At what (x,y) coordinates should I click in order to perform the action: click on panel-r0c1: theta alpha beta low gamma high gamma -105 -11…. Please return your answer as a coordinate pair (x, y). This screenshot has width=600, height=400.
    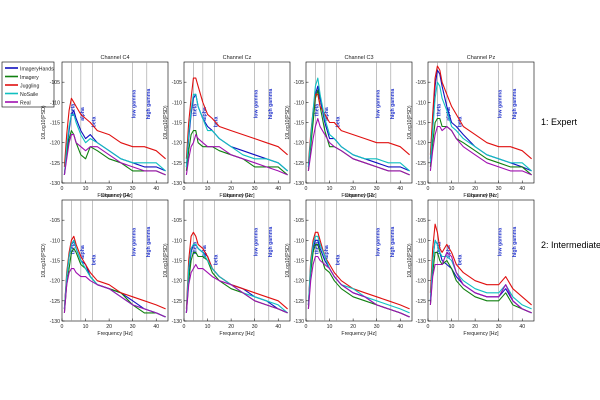
    Looking at the image, I should click on (227, 127).